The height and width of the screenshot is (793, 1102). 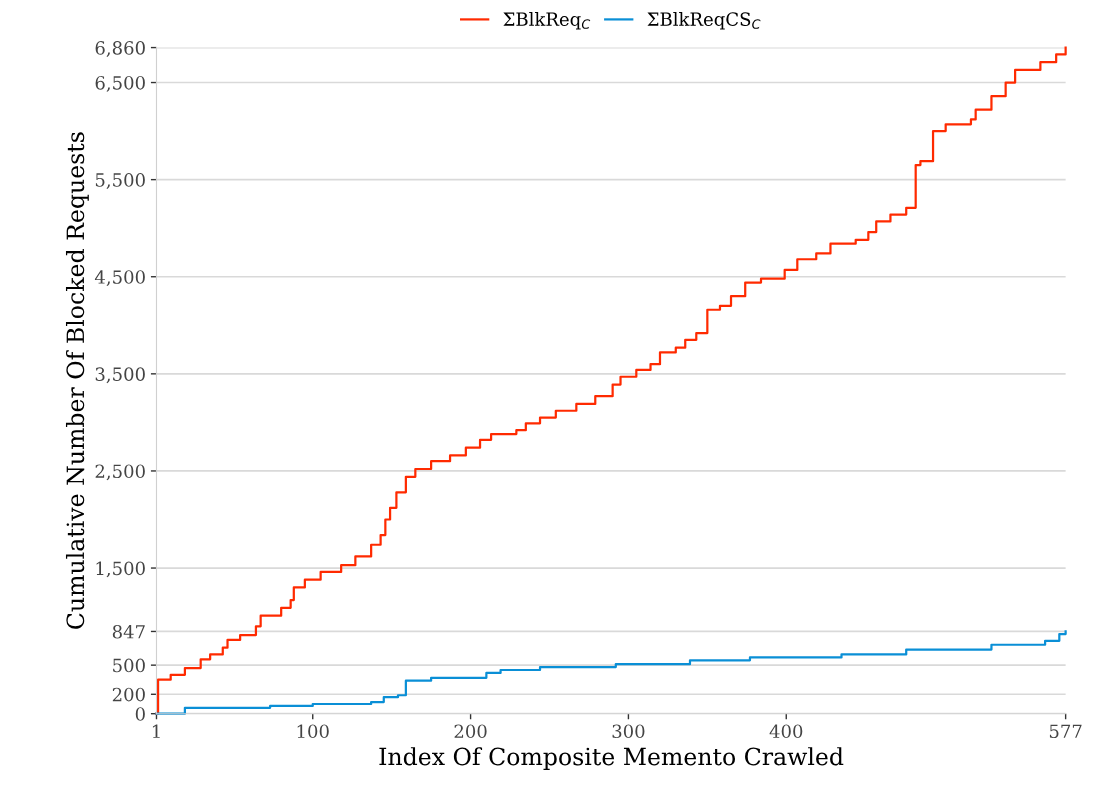 What do you see at coordinates (129, 665) in the screenshot?
I see `y-tick-label: 500` at bounding box center [129, 665].